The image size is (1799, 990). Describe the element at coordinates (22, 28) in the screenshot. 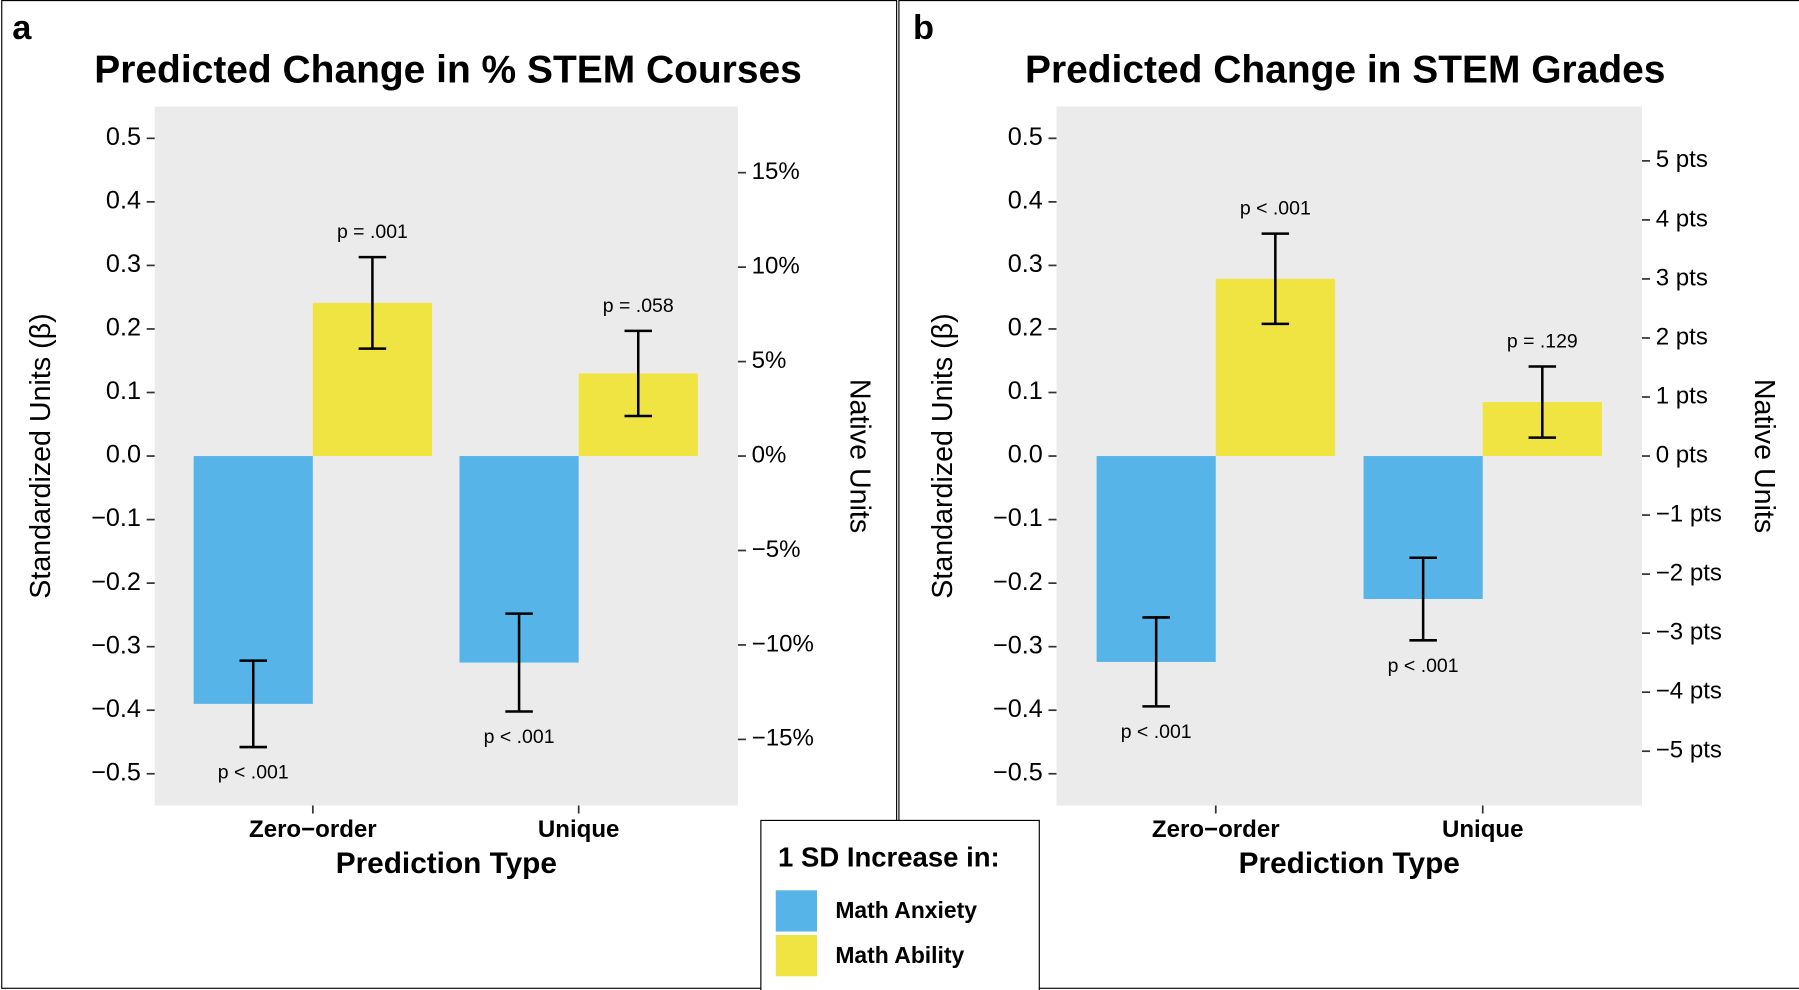

I see `panel-label: a` at that location.